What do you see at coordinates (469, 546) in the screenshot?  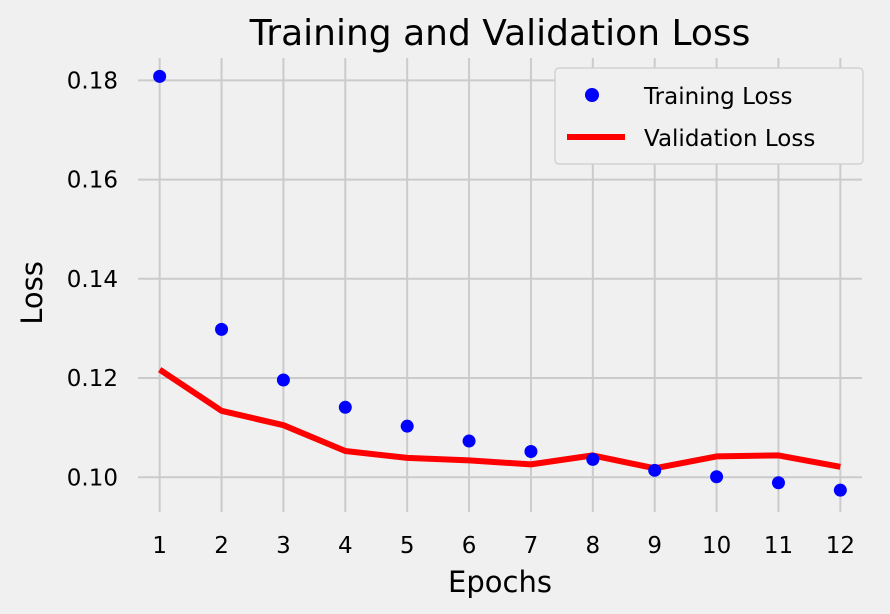 I see `x-tick-label: 6` at bounding box center [469, 546].